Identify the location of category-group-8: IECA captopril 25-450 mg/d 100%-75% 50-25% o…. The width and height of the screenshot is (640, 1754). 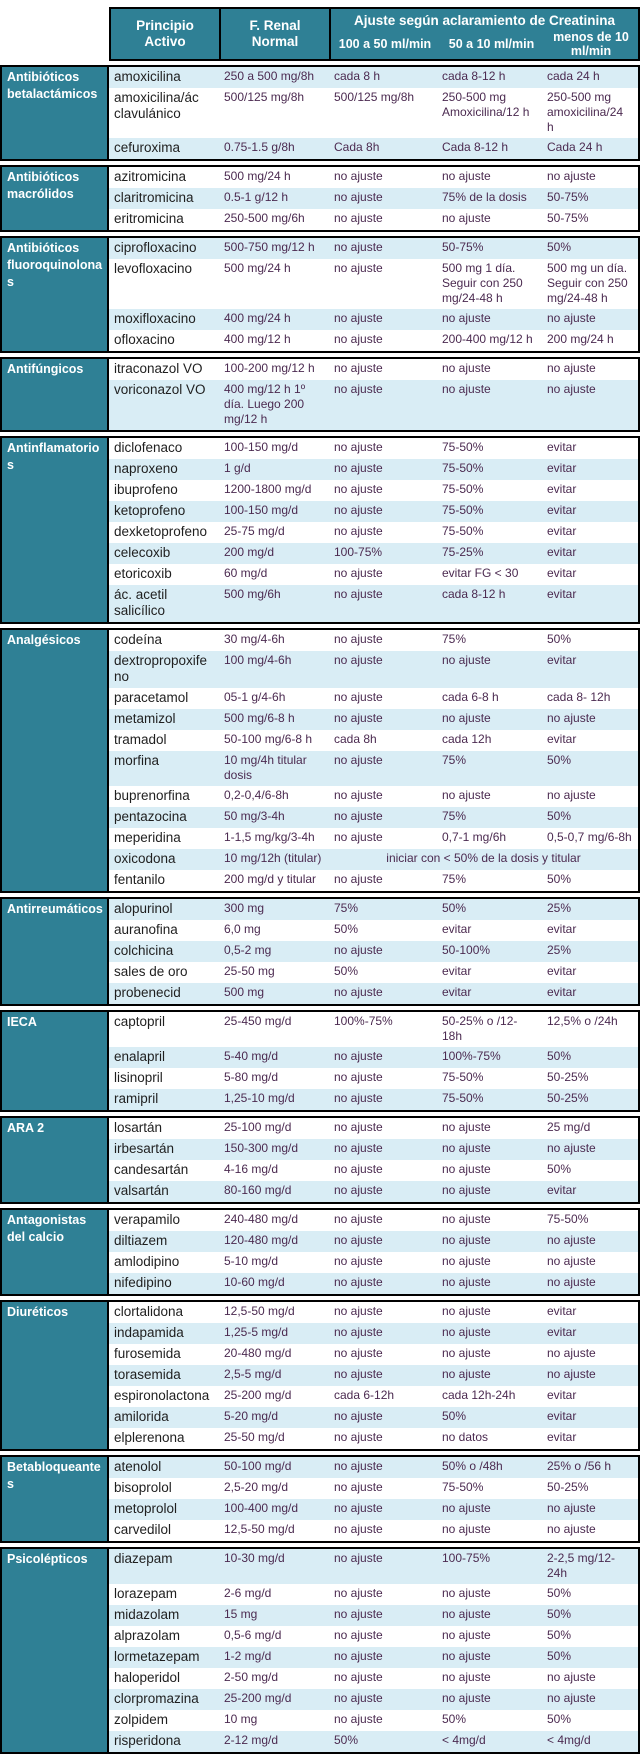
(320, 1061).